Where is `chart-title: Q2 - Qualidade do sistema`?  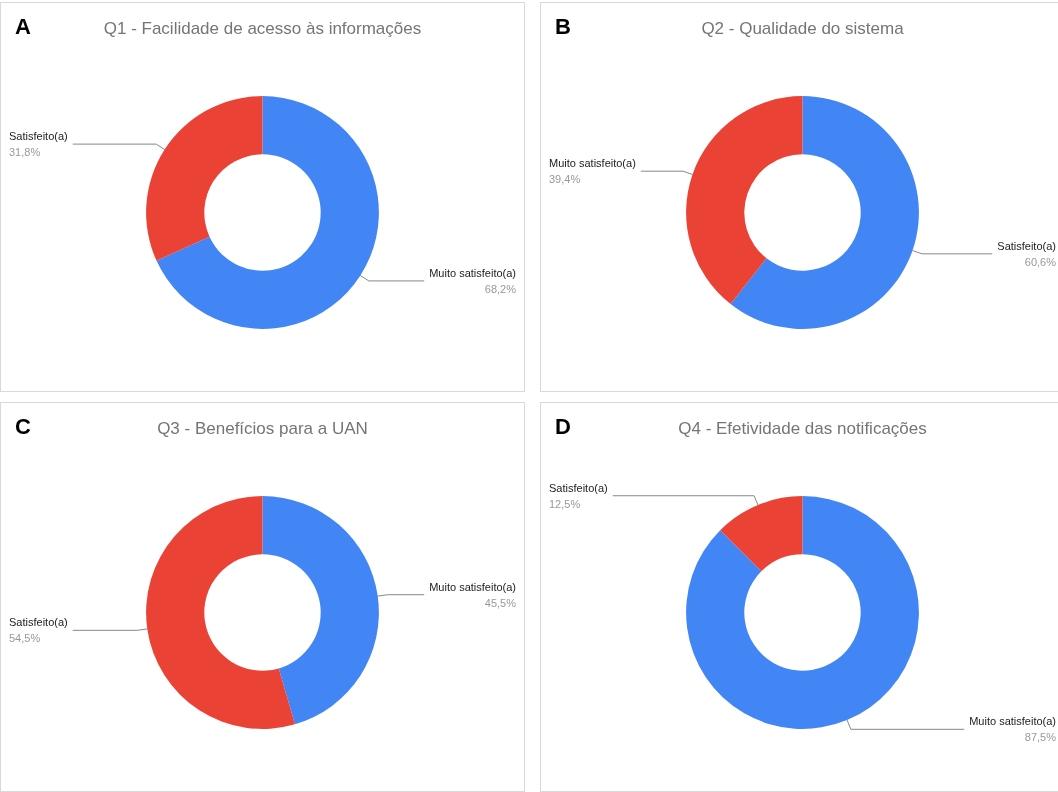
chart-title: Q2 - Qualidade do sistema is located at coordinates (803, 28).